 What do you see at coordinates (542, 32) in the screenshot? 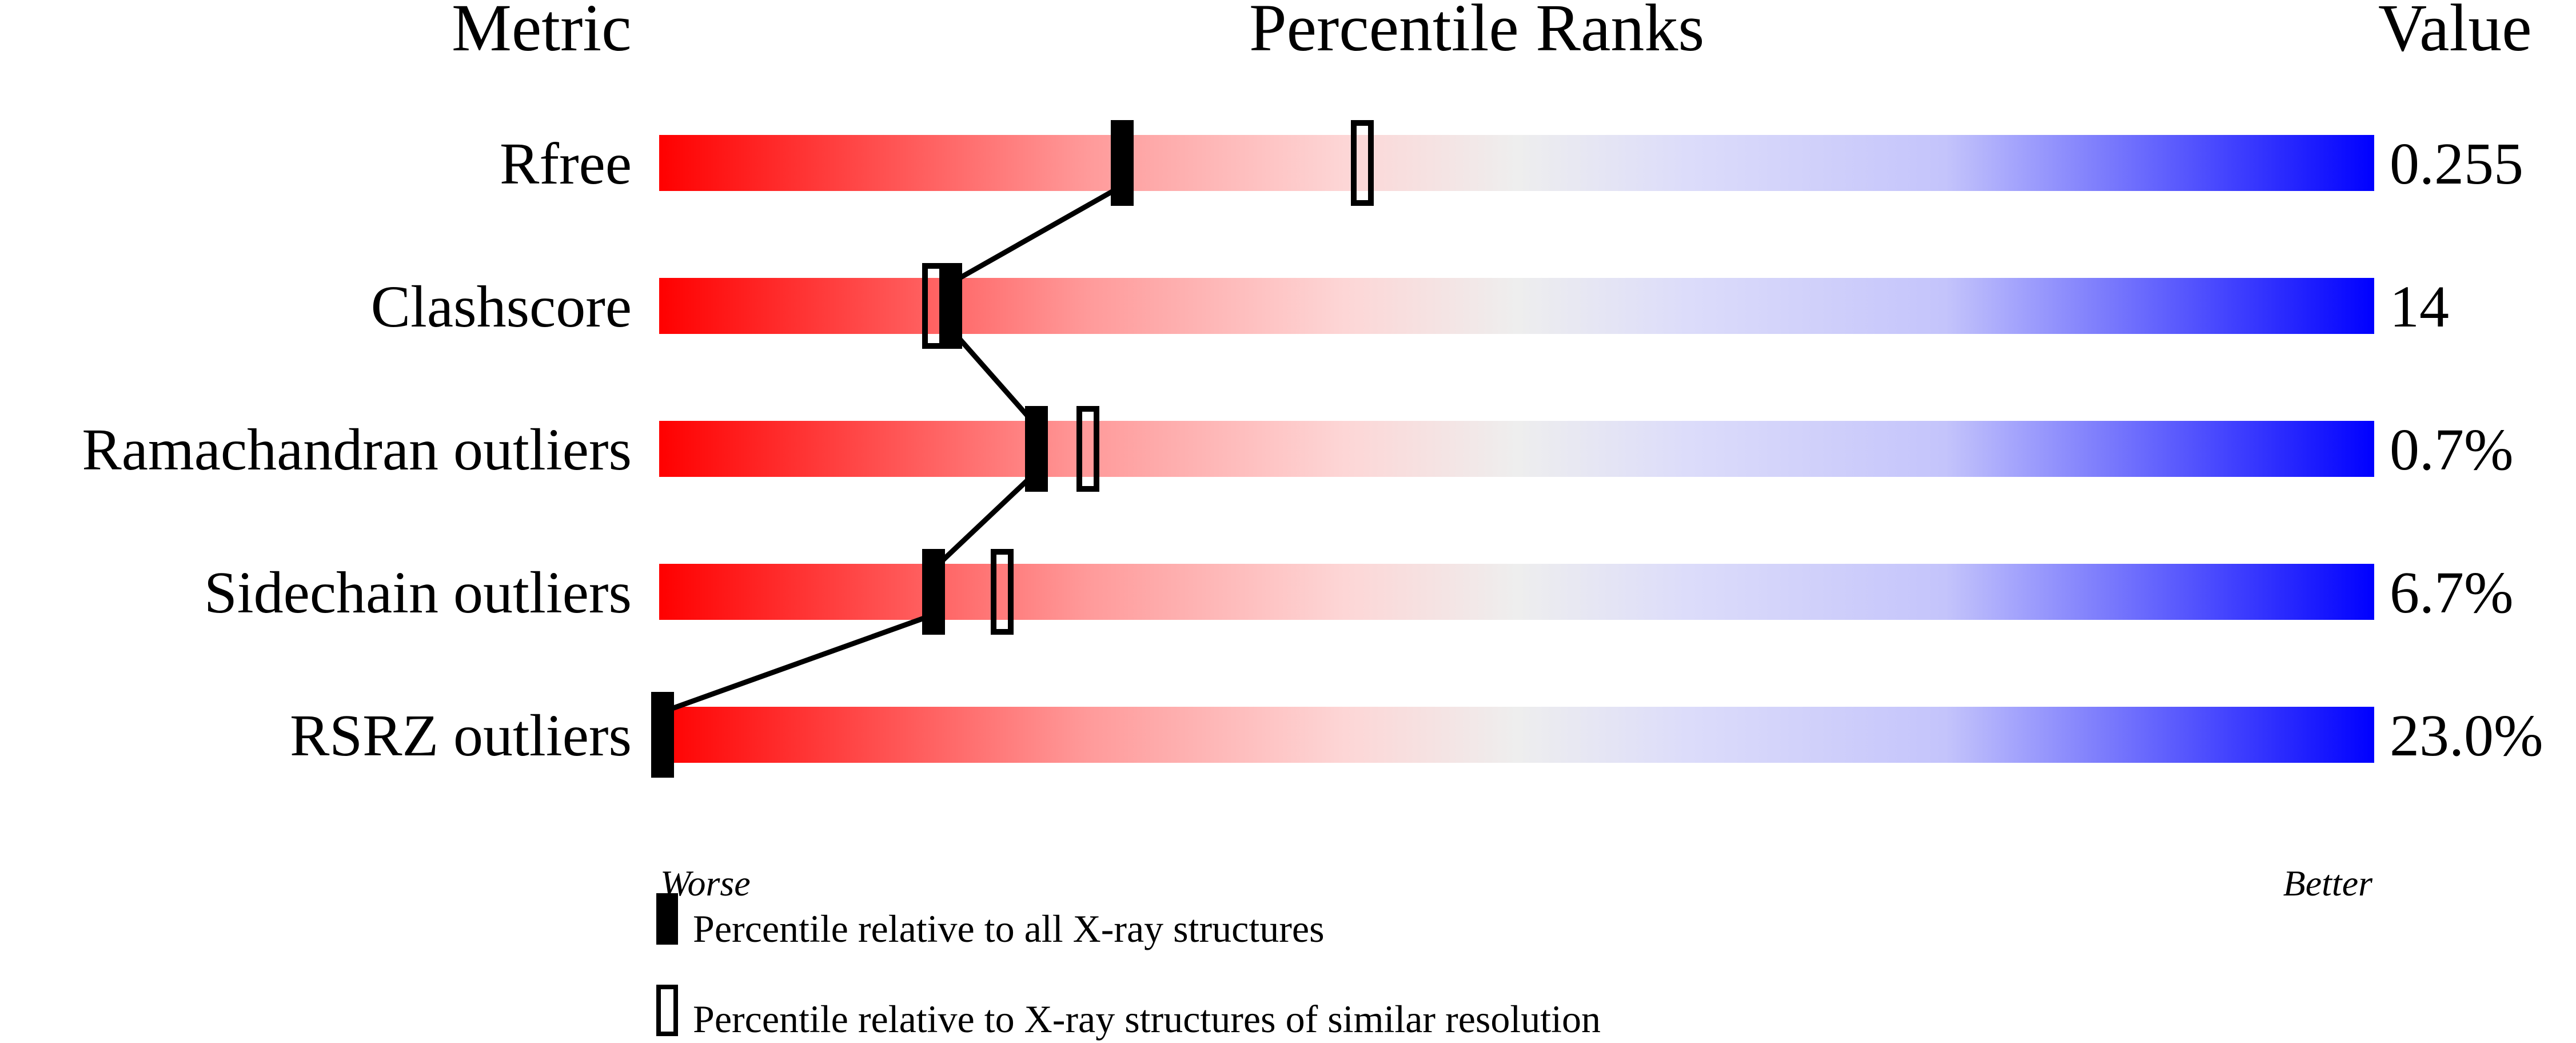
I see `header-metric: Metric` at bounding box center [542, 32].